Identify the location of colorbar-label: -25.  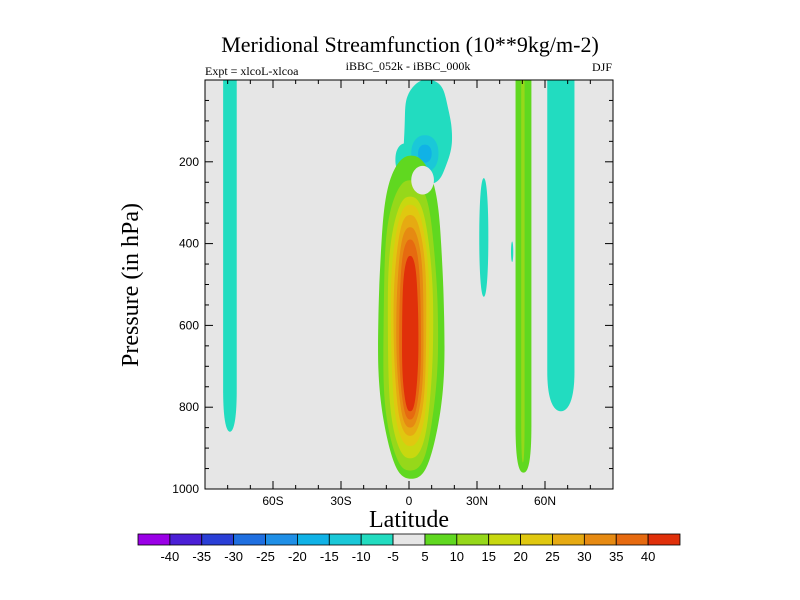
(265, 556).